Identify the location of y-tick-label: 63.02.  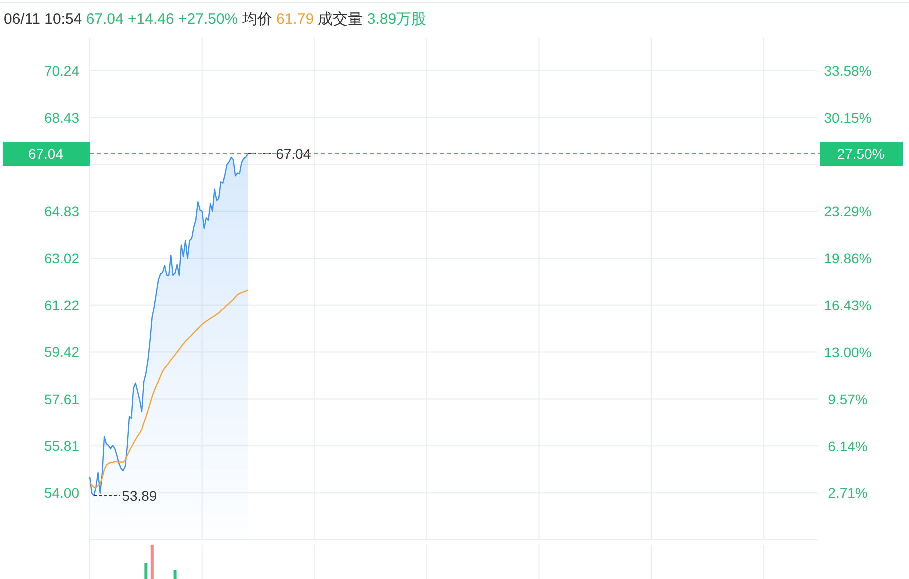
(62, 258).